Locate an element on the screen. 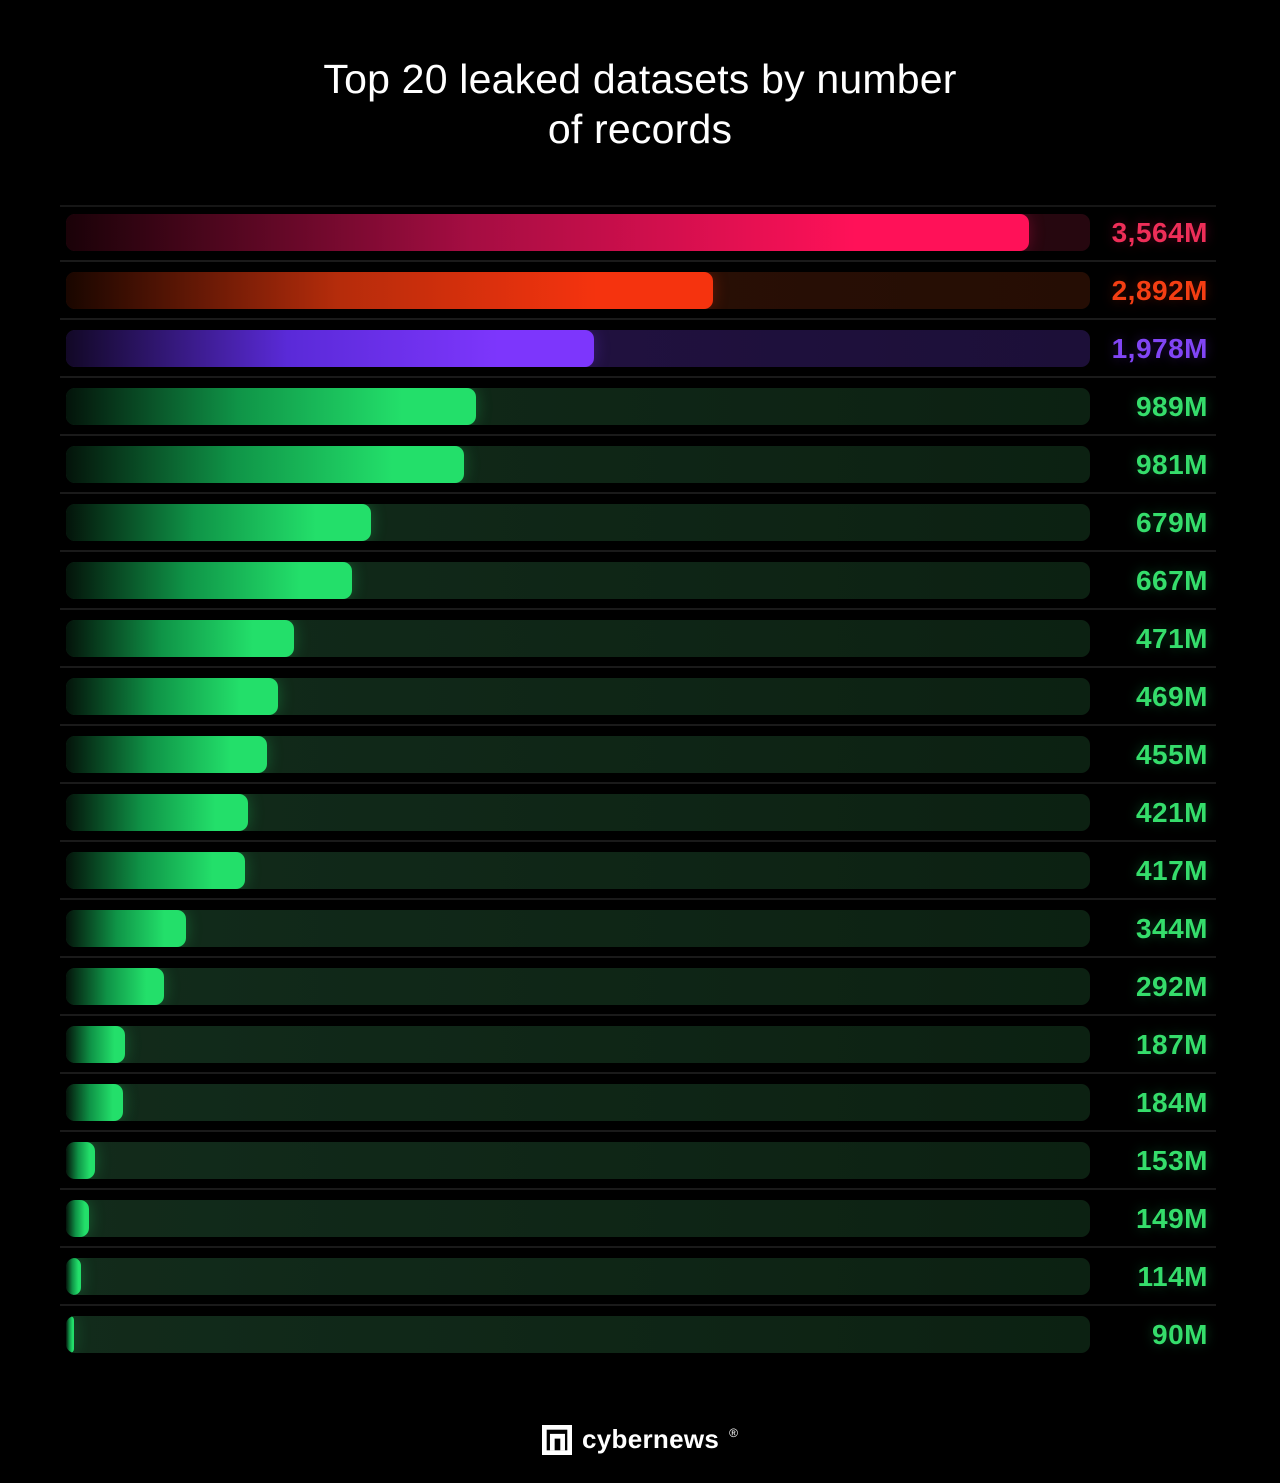 This screenshot has width=1280, height=1483. bar-value-label: 3,564M is located at coordinates (1159, 232).